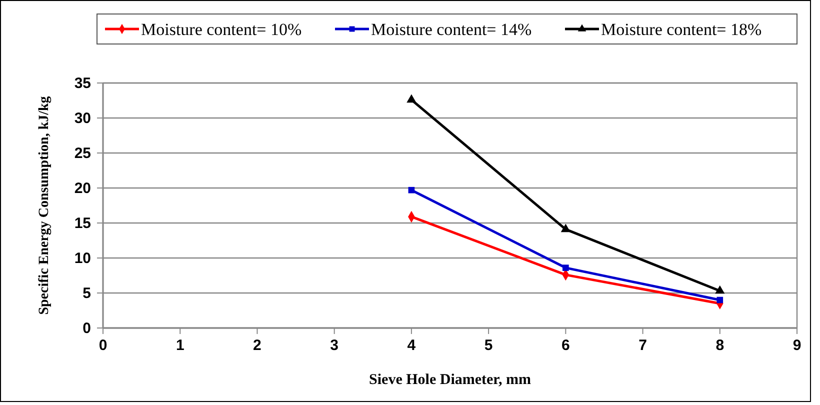 Image resolution: width=820 pixels, height=405 pixels. What do you see at coordinates (82, 153) in the screenshot?
I see `y-tick-label: 25` at bounding box center [82, 153].